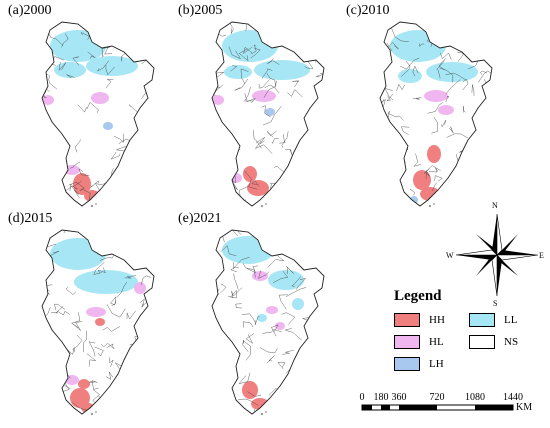  What do you see at coordinates (524, 407) in the screenshot?
I see `scale-unit: KM` at bounding box center [524, 407].